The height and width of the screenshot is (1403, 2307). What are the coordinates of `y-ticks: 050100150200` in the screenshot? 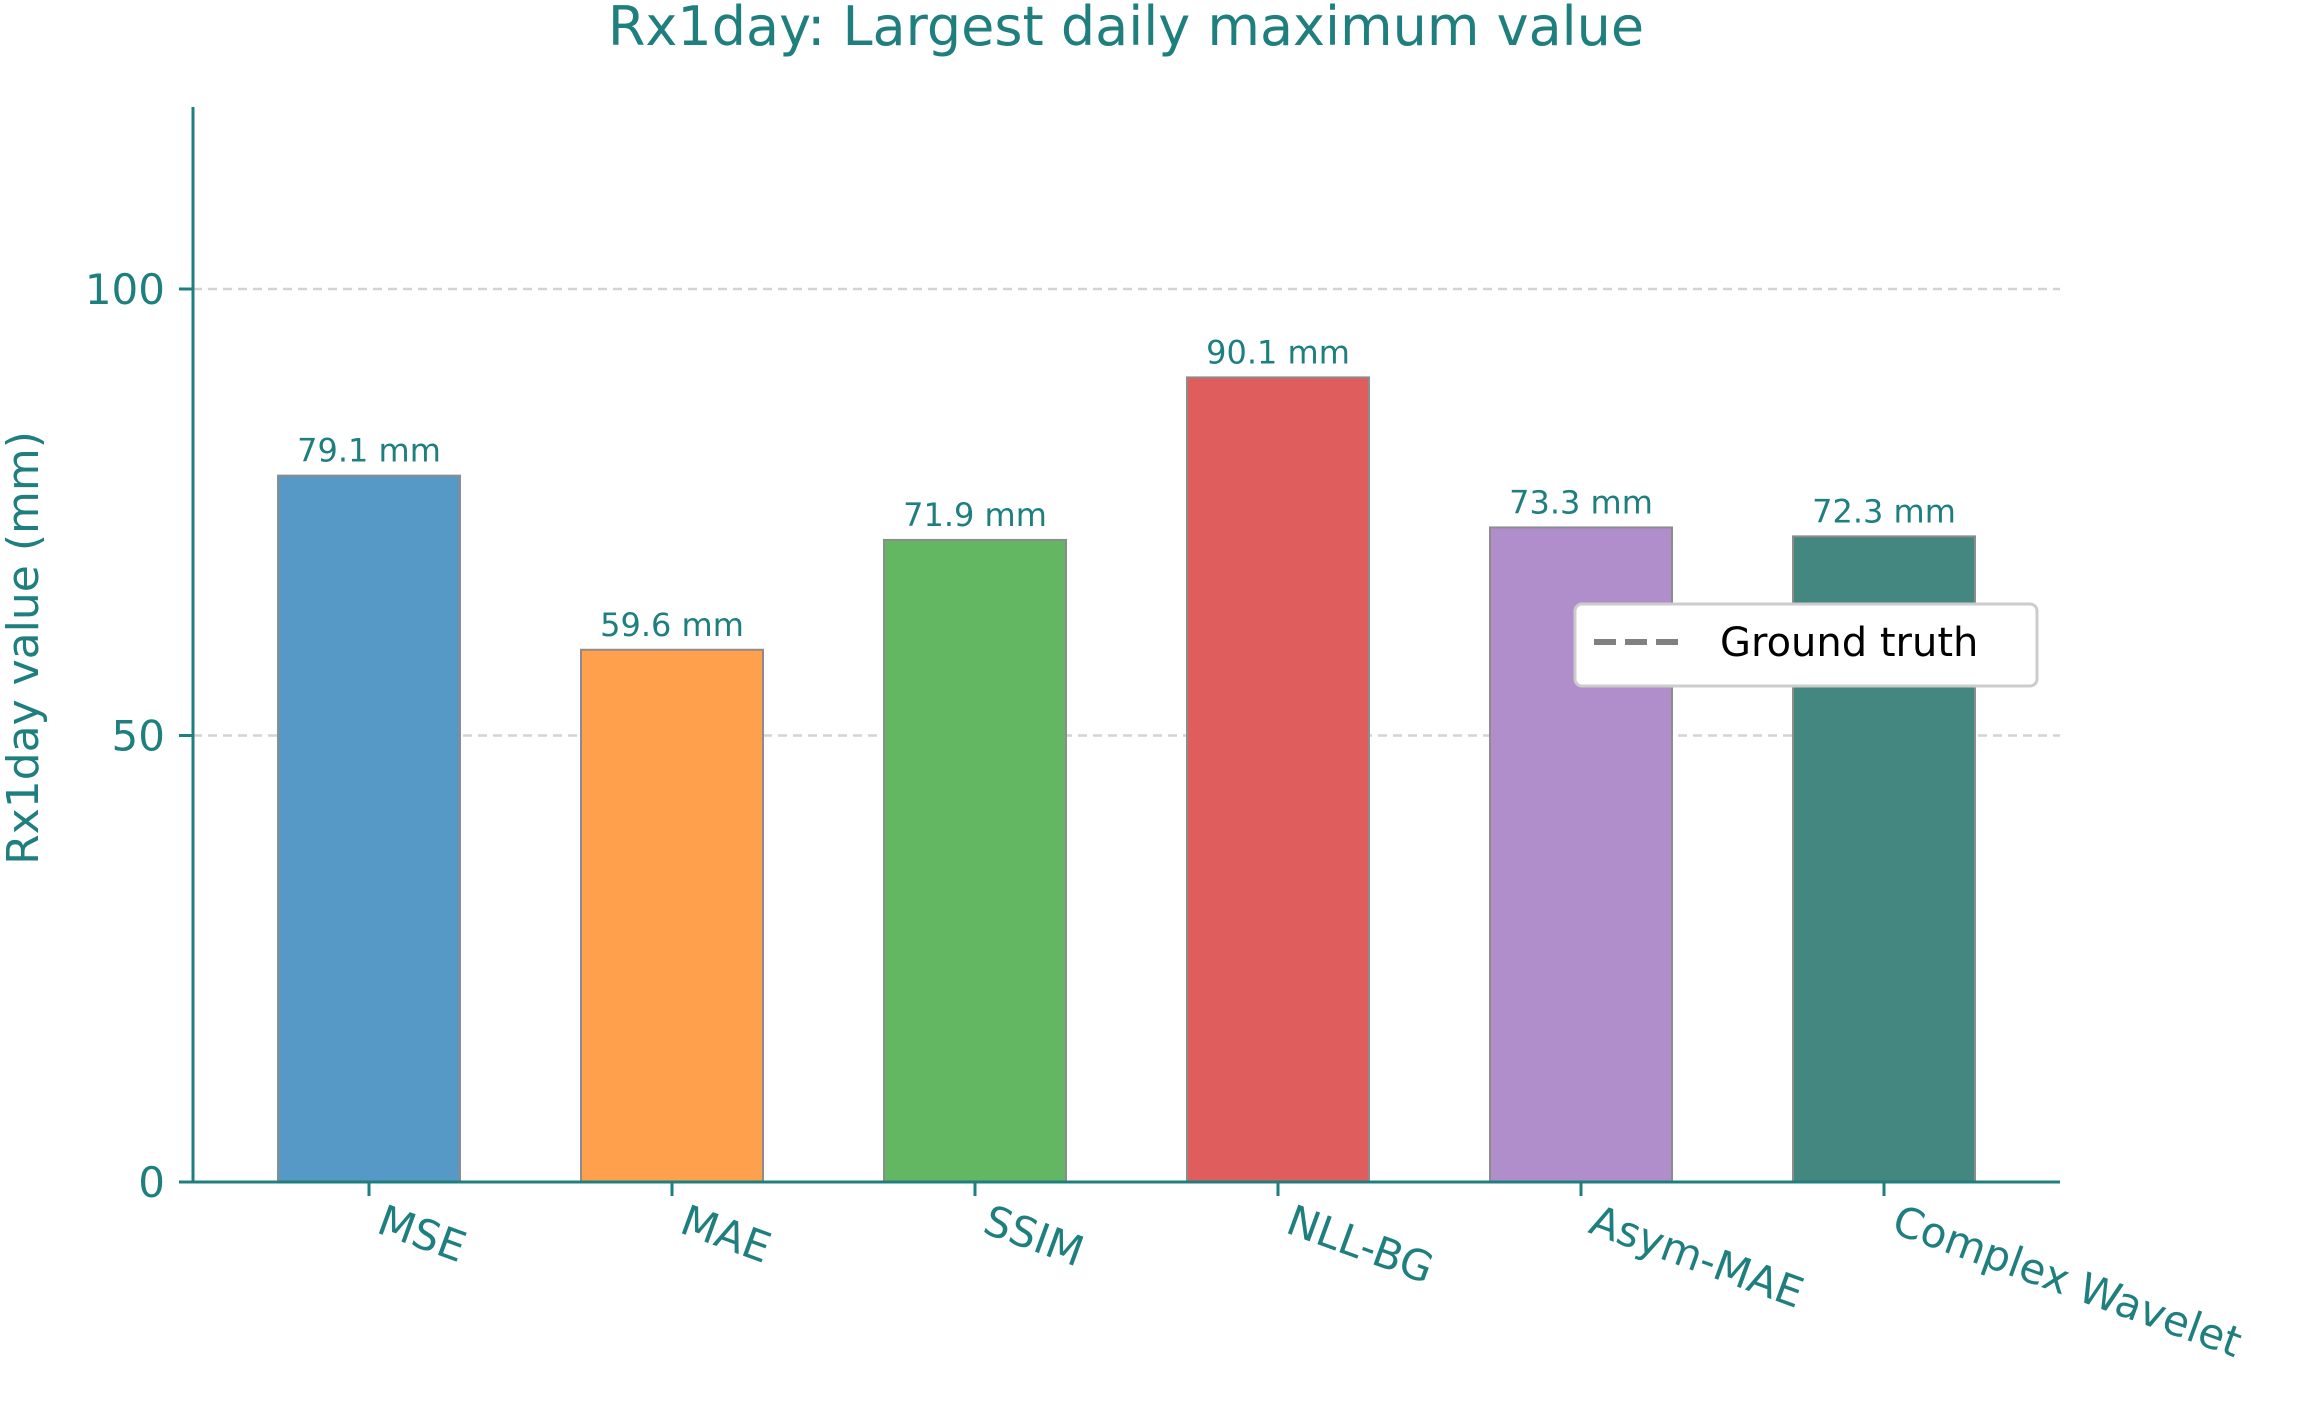 It's located at (139, 736).